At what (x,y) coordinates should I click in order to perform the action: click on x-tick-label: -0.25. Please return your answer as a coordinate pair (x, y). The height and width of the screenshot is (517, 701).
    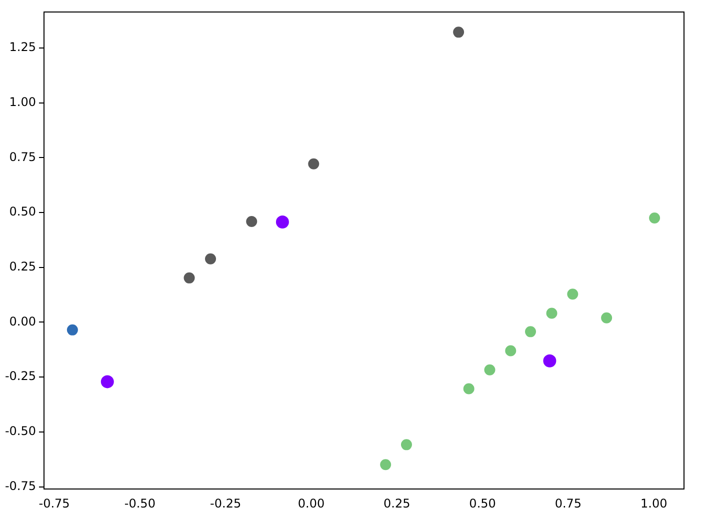
    Looking at the image, I should click on (226, 503).